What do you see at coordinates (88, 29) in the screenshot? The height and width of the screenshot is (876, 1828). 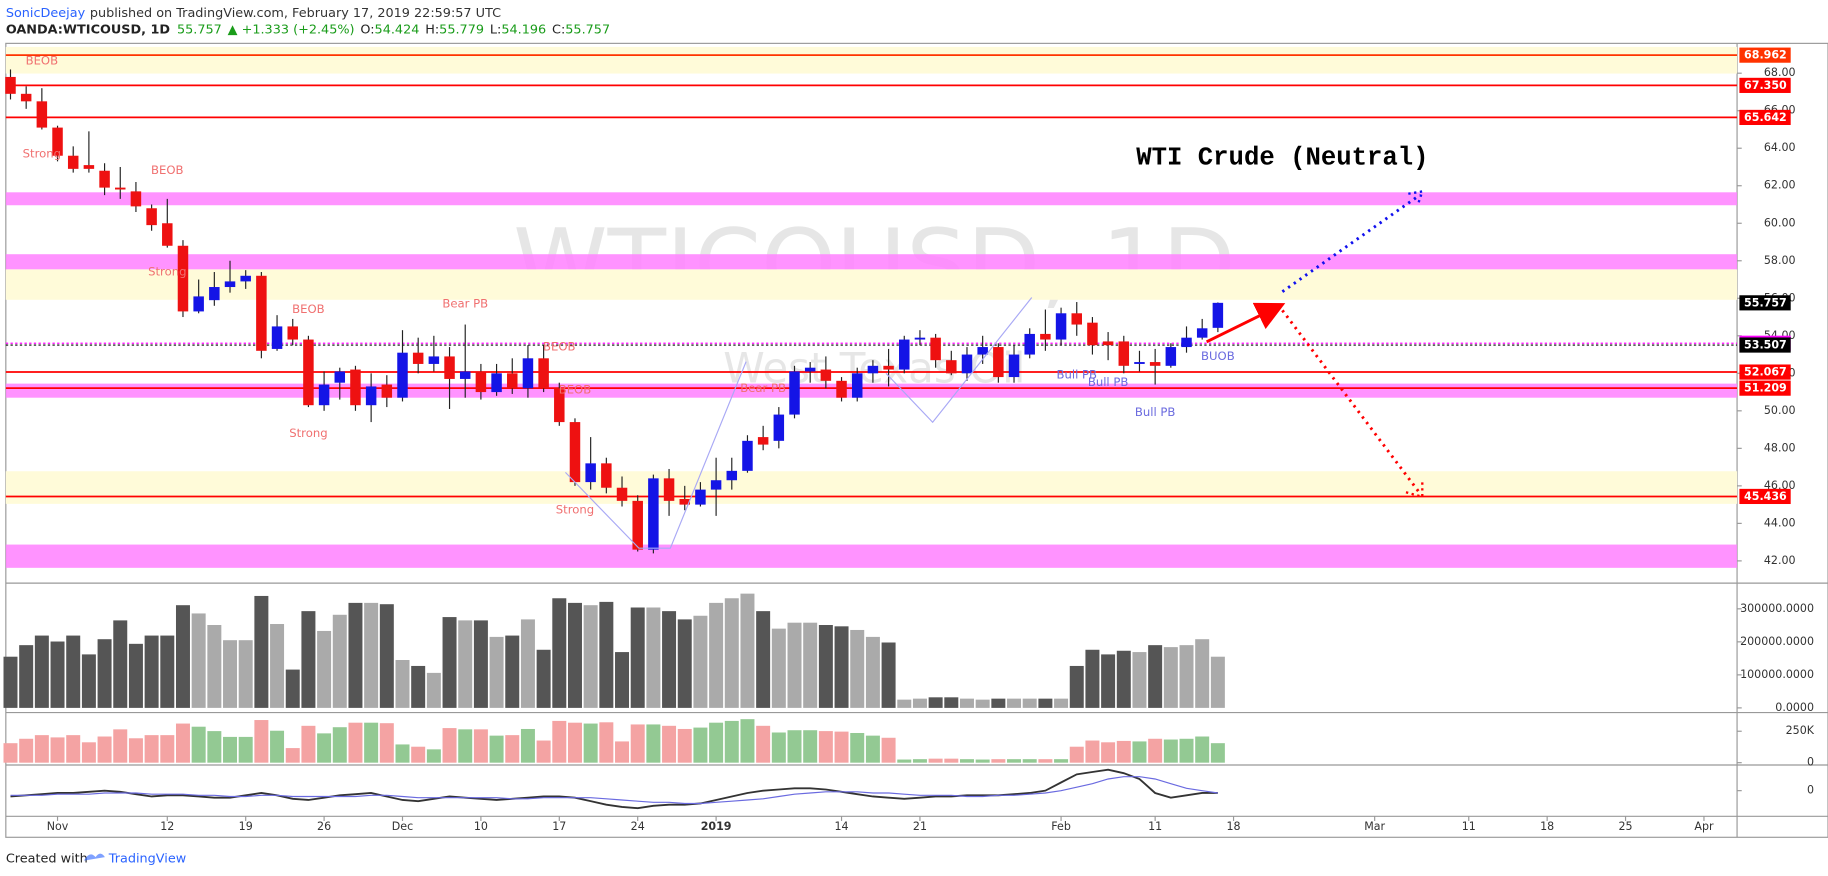 I see `symbol: OANDA:WTICOUSD, 1D` at bounding box center [88, 29].